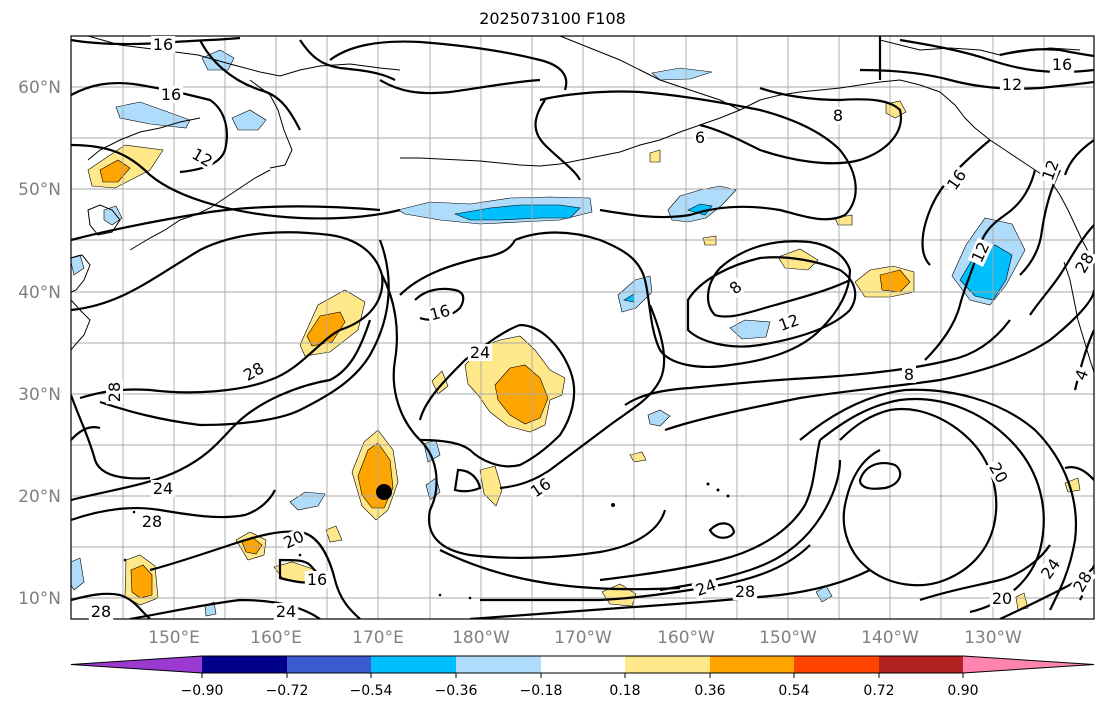 This screenshot has height=712, width=1105. What do you see at coordinates (700, 137) in the screenshot?
I see `contour-label: 6` at bounding box center [700, 137].